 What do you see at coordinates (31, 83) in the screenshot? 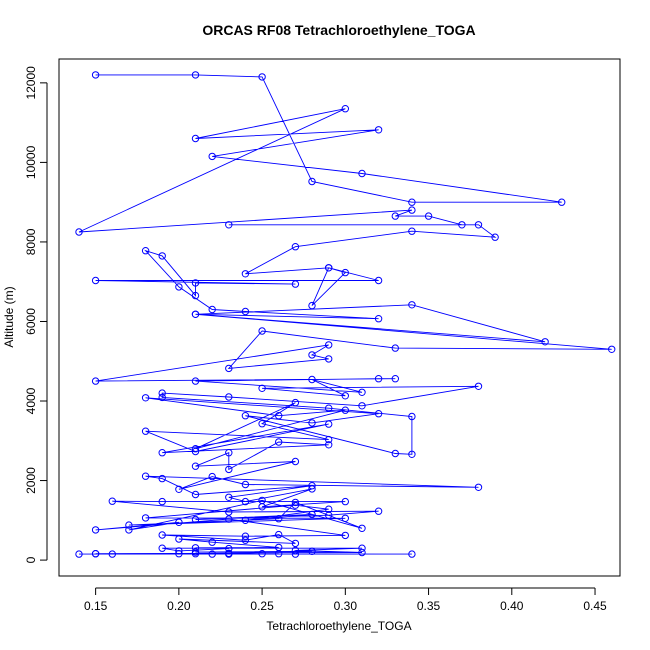
I see `y-tick-label: 12000` at bounding box center [31, 83].